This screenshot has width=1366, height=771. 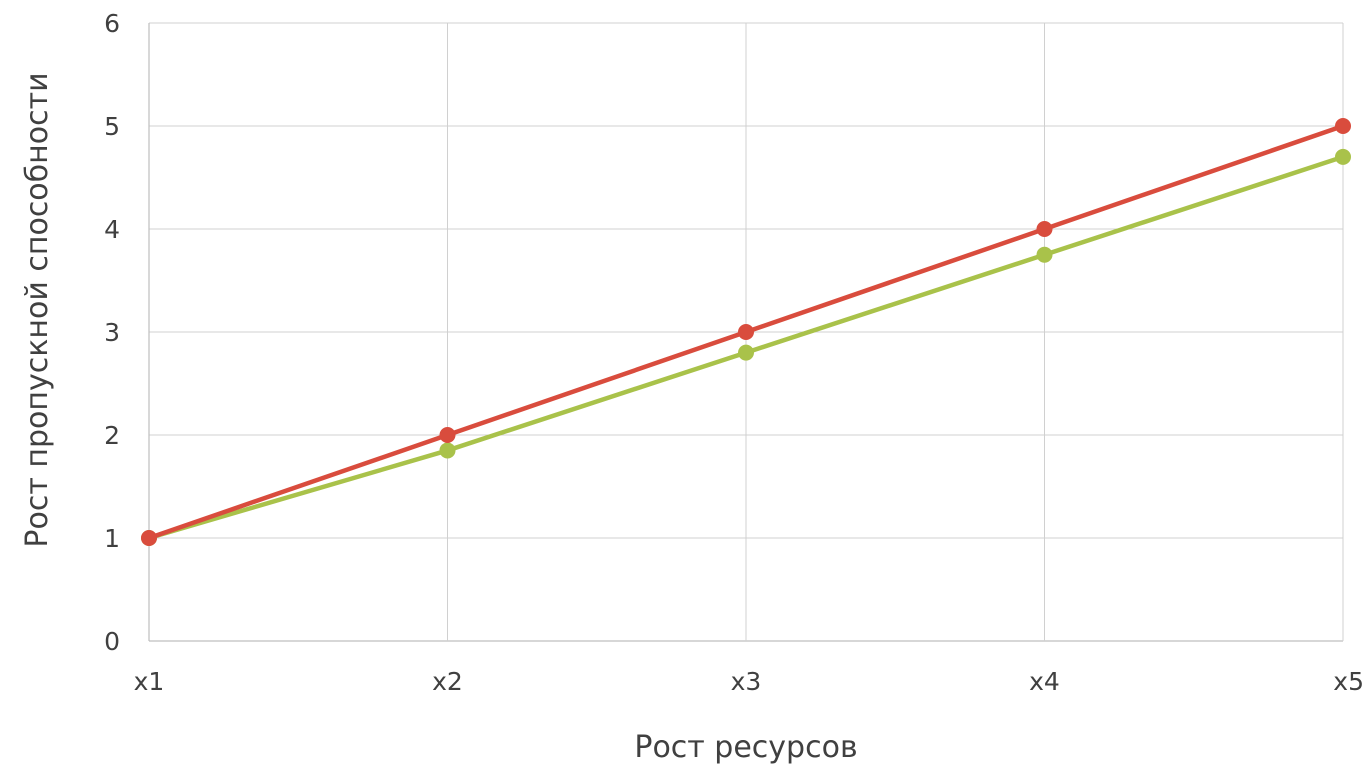 What do you see at coordinates (112, 126) in the screenshot?
I see `y-tick-label: 5` at bounding box center [112, 126].